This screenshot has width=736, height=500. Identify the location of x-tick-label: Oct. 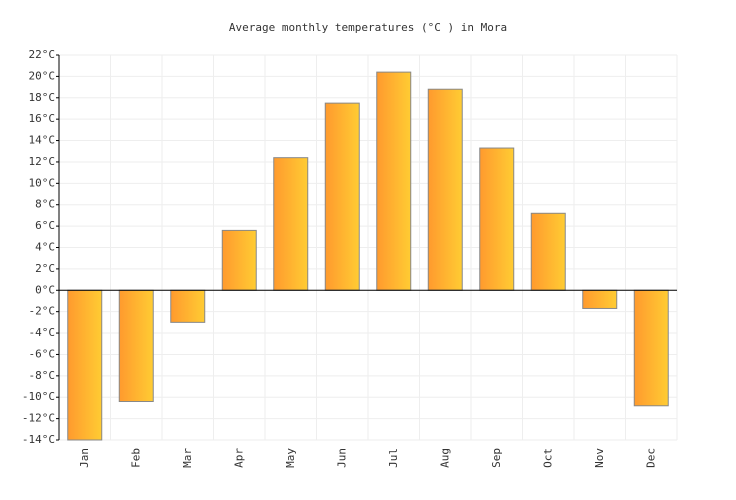
(547, 458).